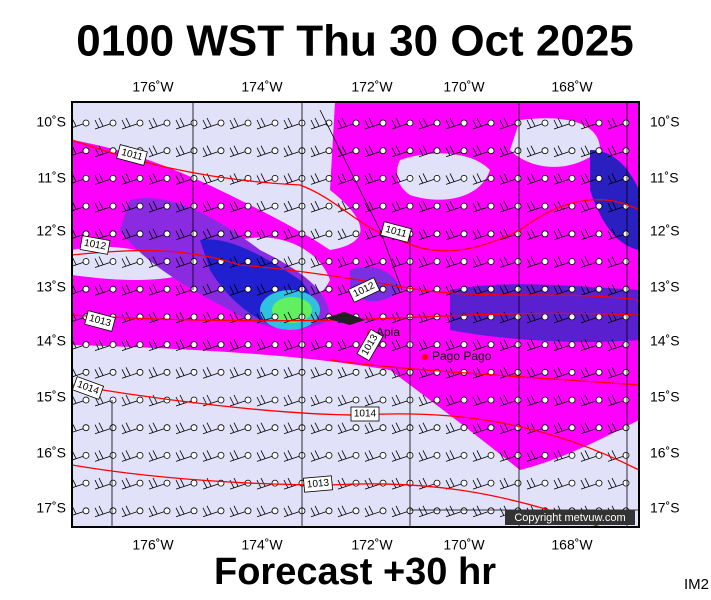 This screenshot has height=600, width=711. I want to click on isobar-label-group: 1014, so click(88, 388).